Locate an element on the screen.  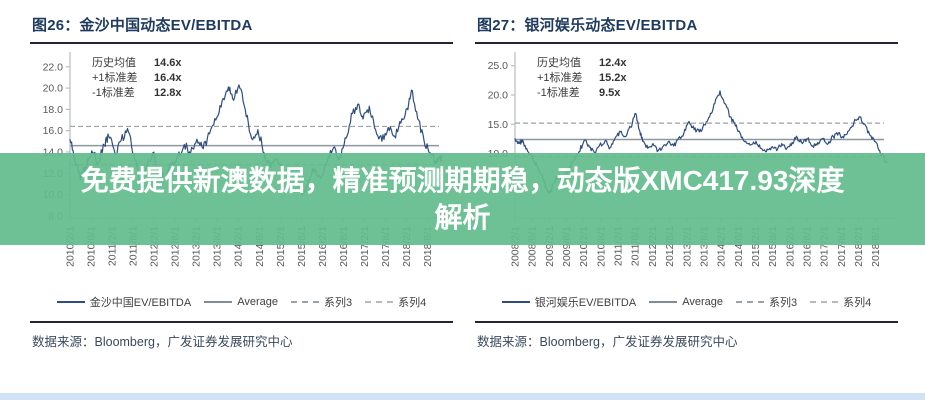
stat-row: -1标准差 12.8x is located at coordinates (137, 93).